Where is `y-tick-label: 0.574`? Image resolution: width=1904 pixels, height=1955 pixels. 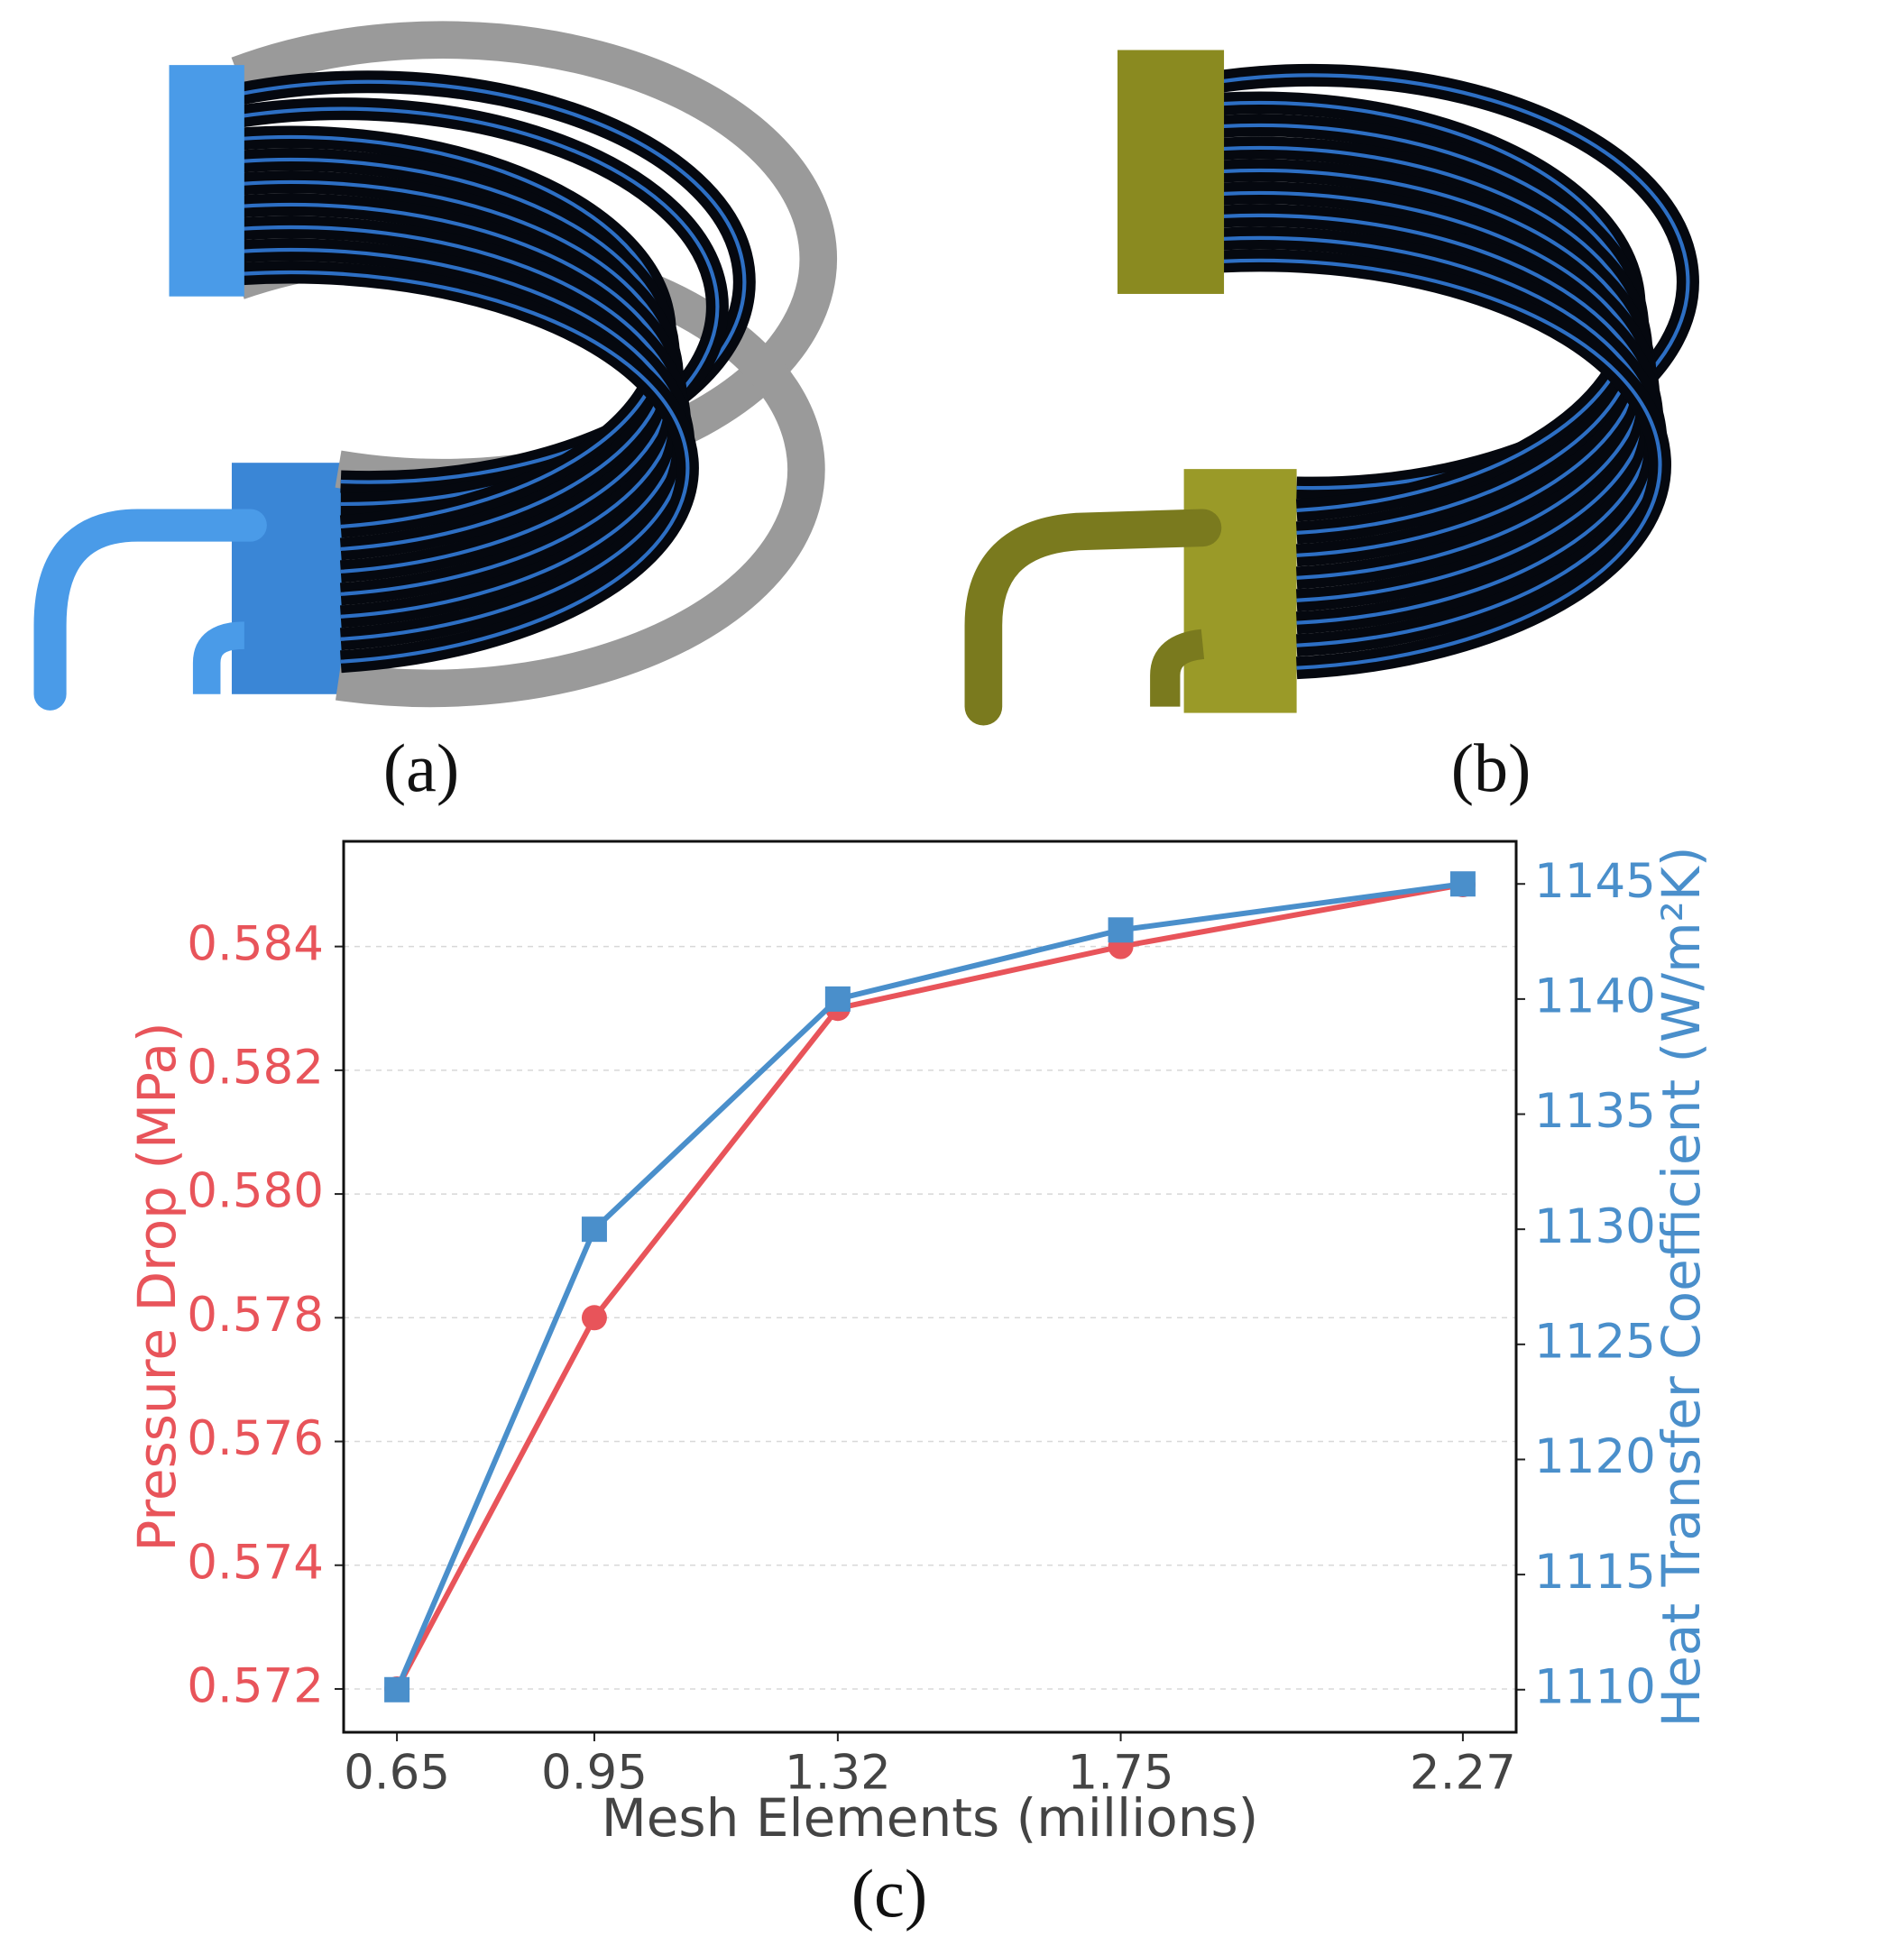
y-tick-label: 0.574 is located at coordinates (255, 1562).